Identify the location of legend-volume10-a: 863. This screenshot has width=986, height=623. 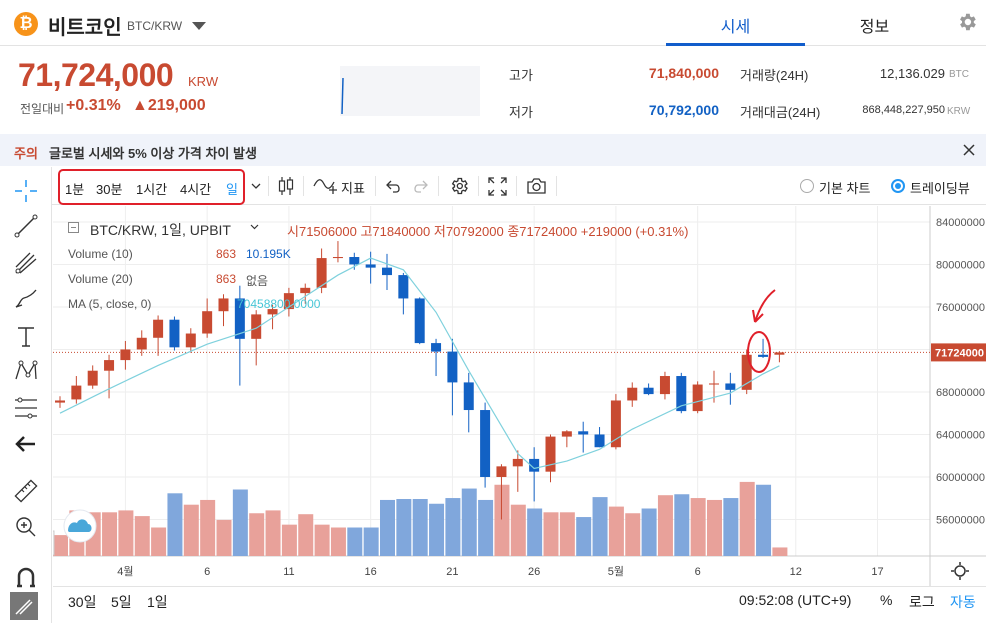
(226, 254).